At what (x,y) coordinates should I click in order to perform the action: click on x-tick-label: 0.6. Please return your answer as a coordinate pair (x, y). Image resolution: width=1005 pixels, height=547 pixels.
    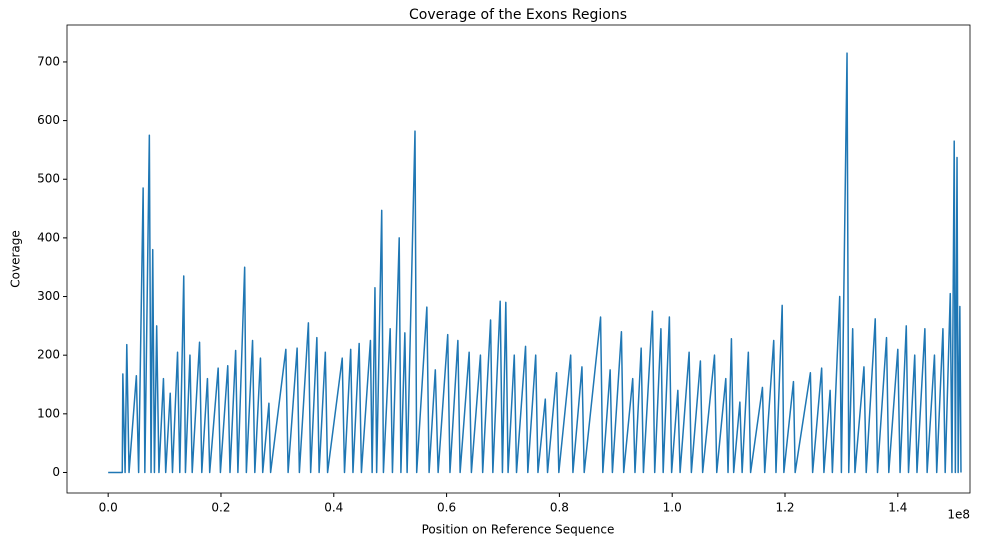
    Looking at the image, I should click on (446, 508).